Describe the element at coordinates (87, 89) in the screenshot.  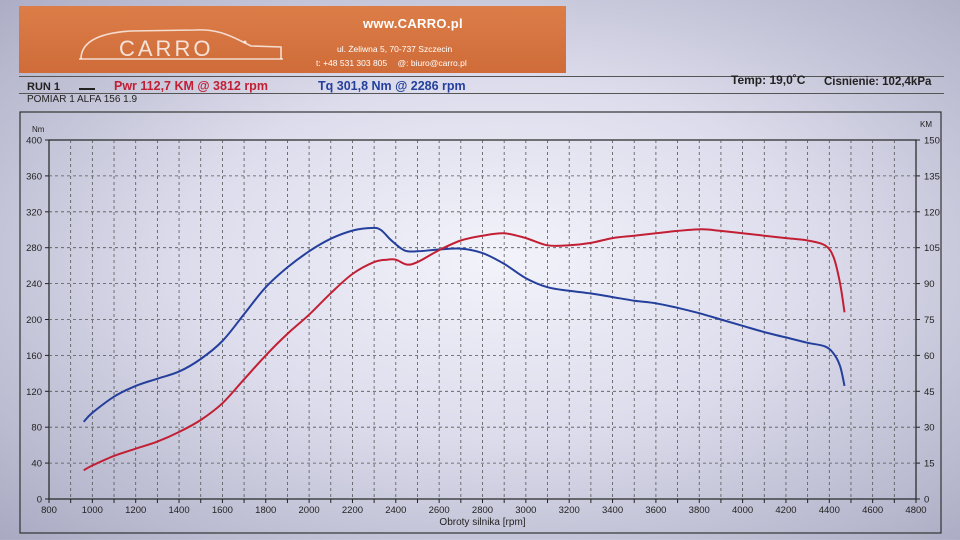
I see `run-legend-line` at that location.